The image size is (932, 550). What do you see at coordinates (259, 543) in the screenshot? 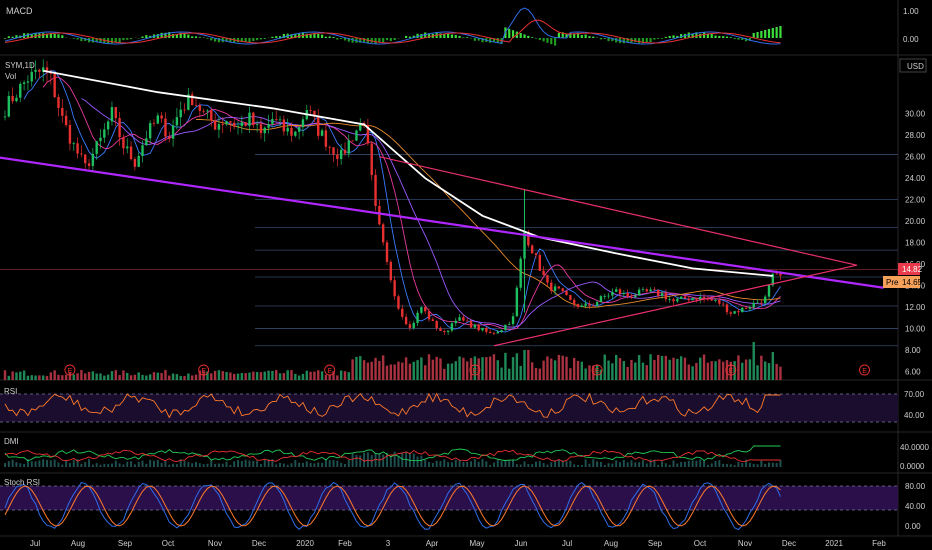
I see `x-tick-5: Dec` at bounding box center [259, 543].